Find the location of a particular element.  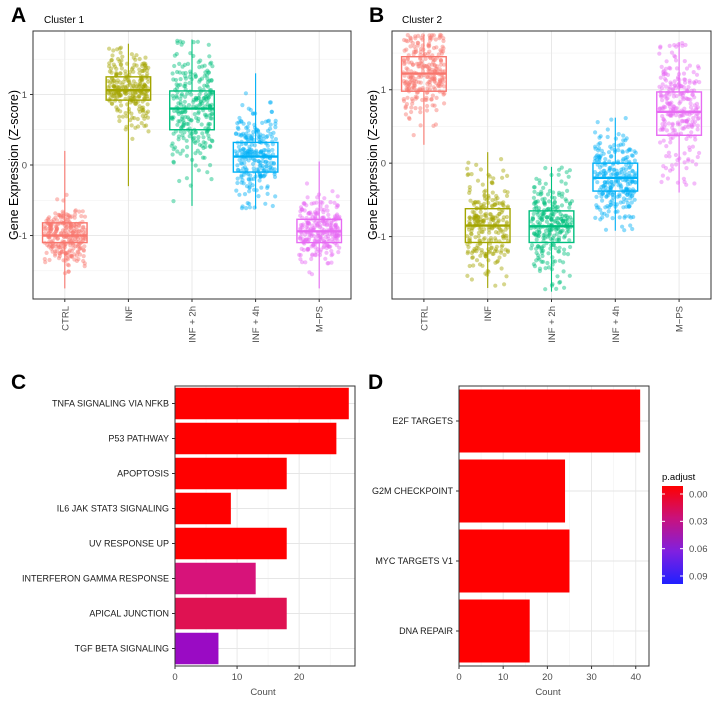

x-tick-label: 10 is located at coordinates (237, 677).